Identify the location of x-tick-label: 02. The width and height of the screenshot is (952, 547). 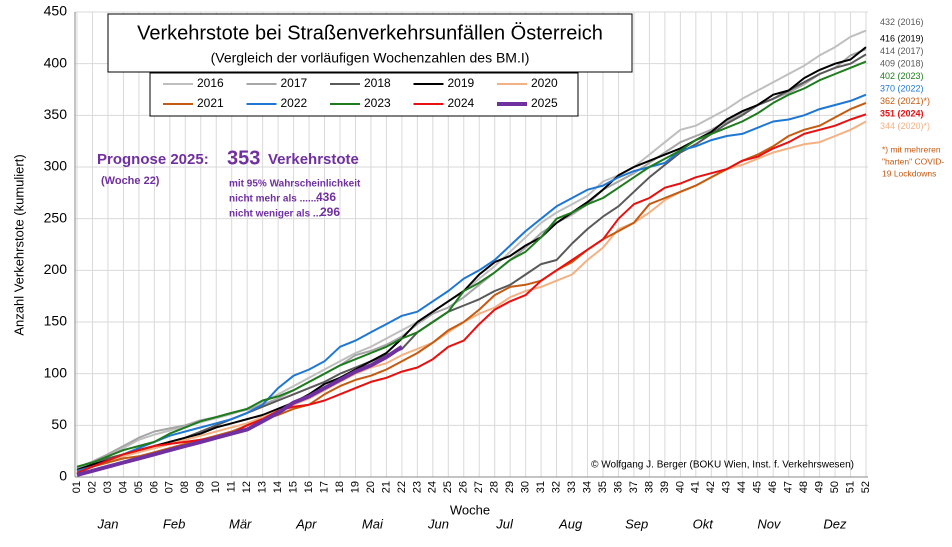
(92, 487).